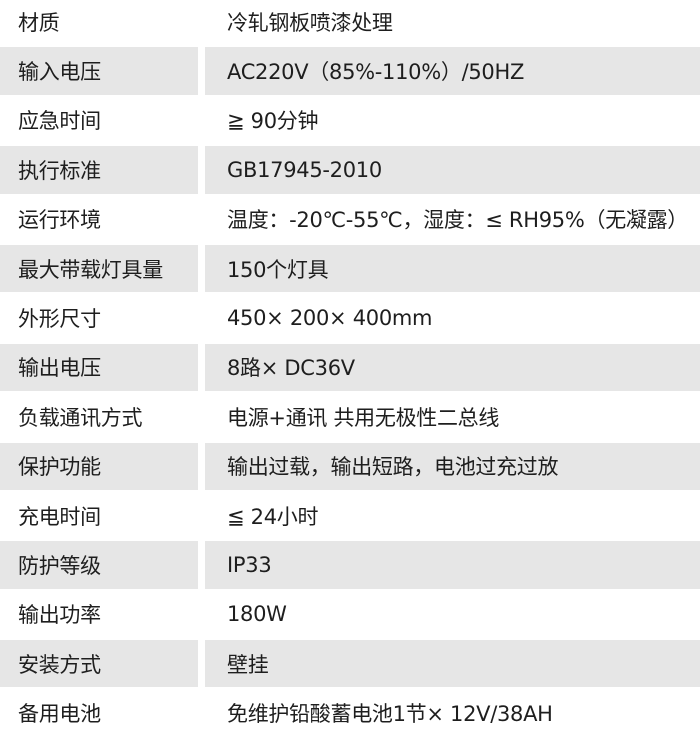 This screenshot has height=740, width=700. I want to click on spec-row: 材质 冷轧钢板喷漆处理, so click(350, 23).